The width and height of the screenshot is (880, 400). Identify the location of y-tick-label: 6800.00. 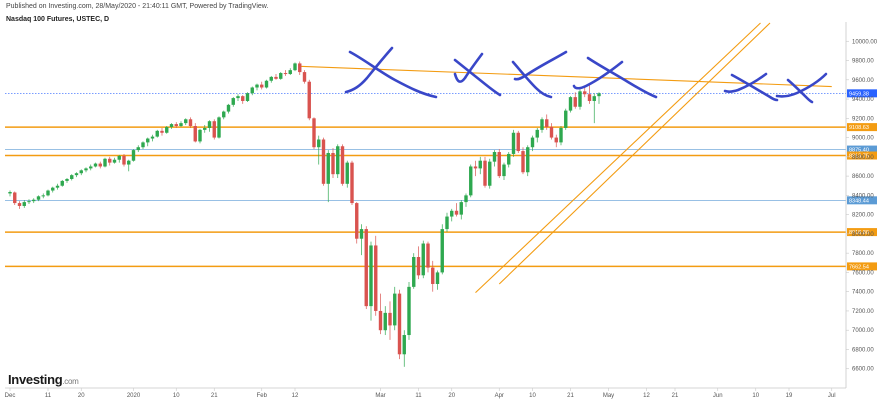
(863, 350).